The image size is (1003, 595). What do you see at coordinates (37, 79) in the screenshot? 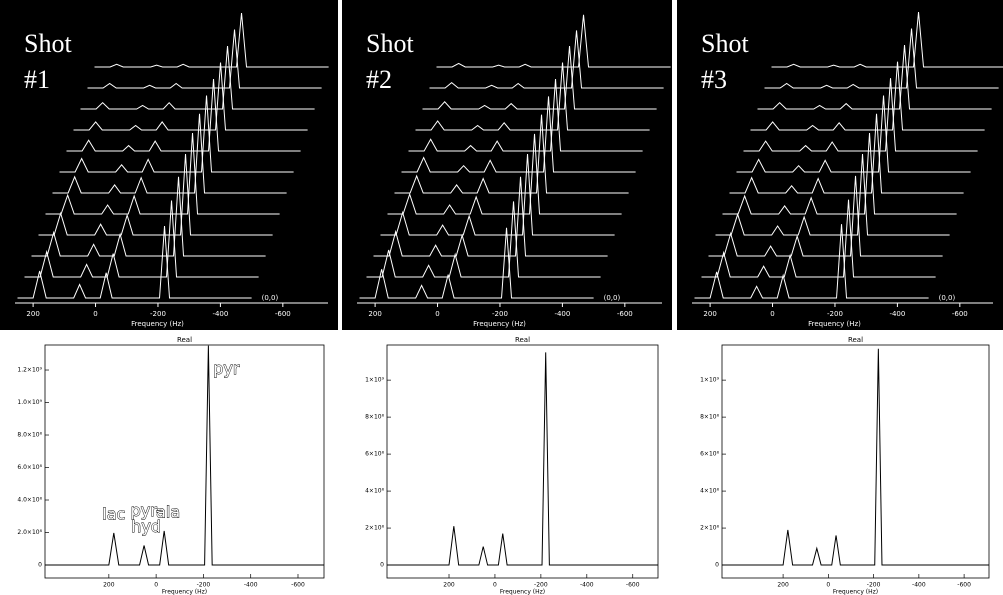
I see `shot-label: #1` at bounding box center [37, 79].